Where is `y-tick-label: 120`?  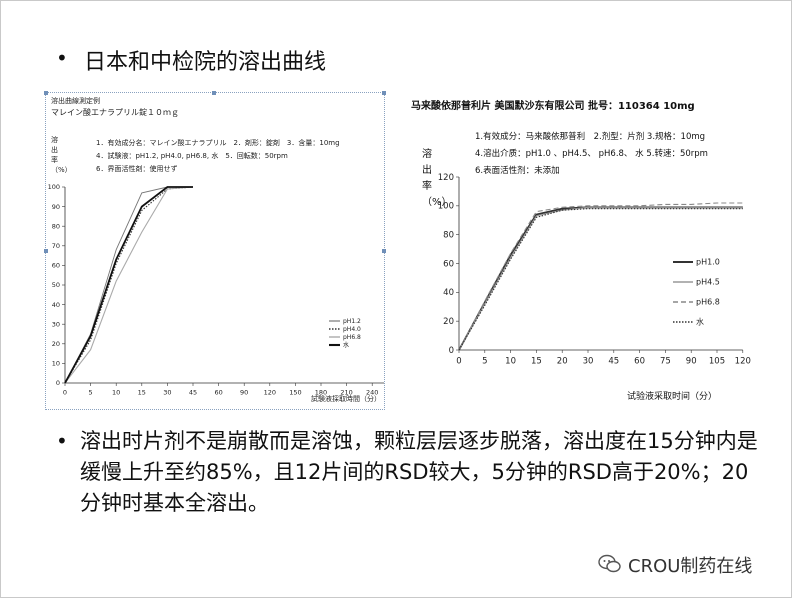 y-tick-label: 120 is located at coordinates (446, 178).